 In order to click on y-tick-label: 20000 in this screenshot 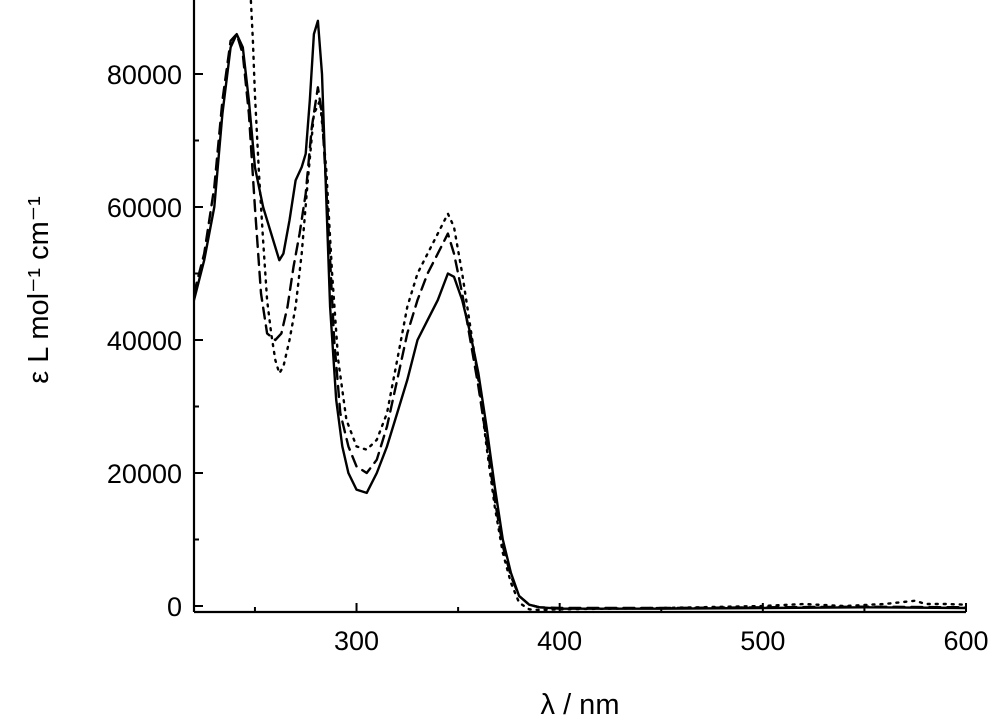, I will do `click(144, 474)`.